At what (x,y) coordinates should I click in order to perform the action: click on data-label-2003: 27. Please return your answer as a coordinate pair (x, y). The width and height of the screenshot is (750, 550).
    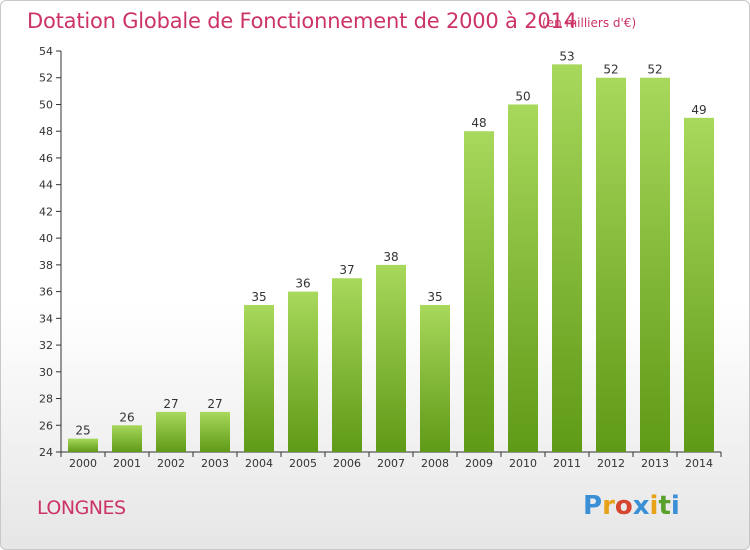
    Looking at the image, I should click on (214, 404).